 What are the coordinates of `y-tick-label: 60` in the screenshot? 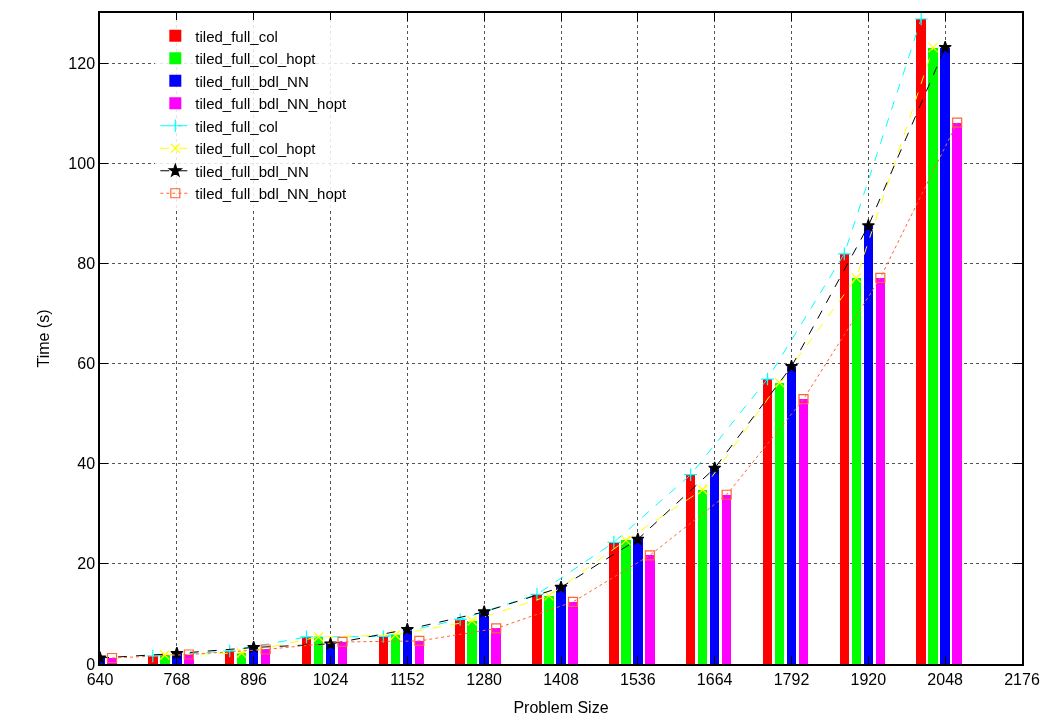 It's located at (86, 364).